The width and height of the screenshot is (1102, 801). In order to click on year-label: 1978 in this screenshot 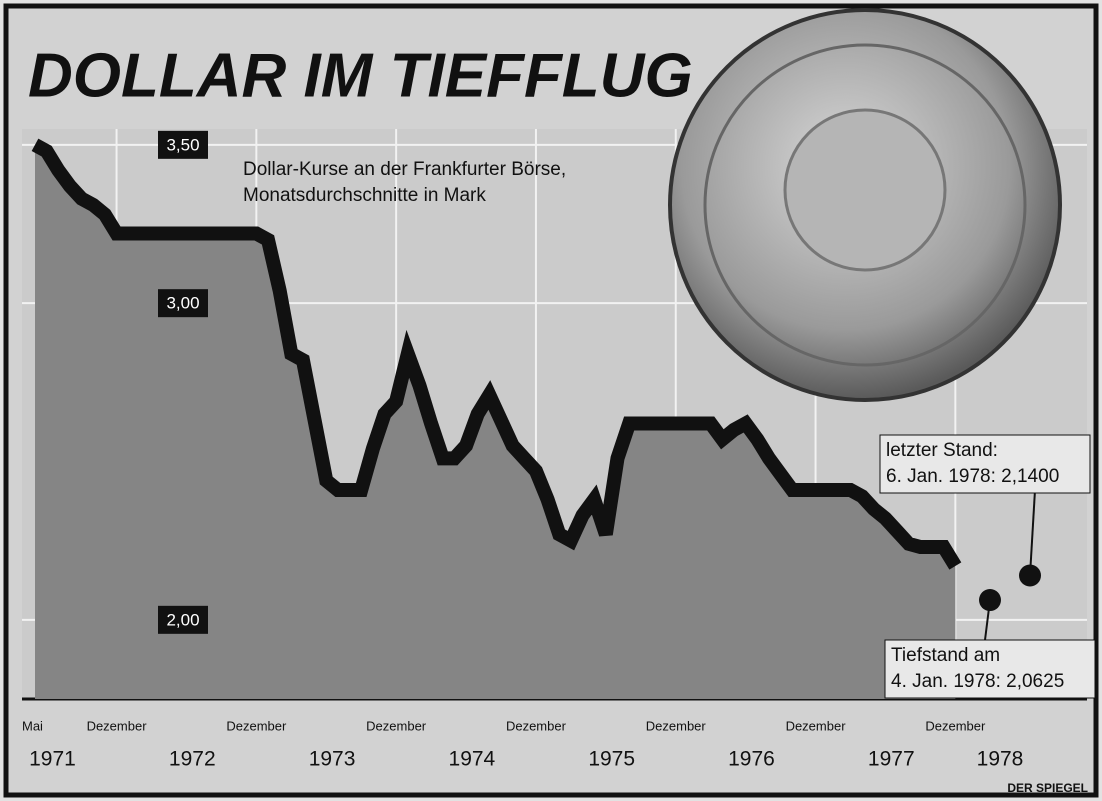, I will do `click(1000, 759)`.